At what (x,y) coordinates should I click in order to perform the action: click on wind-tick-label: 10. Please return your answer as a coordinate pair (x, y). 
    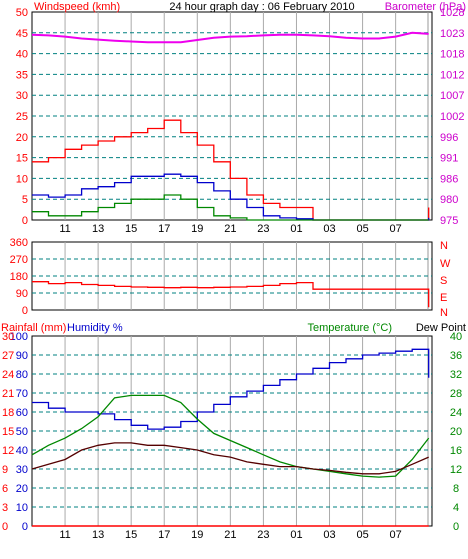
    Looking at the image, I should click on (22, 179).